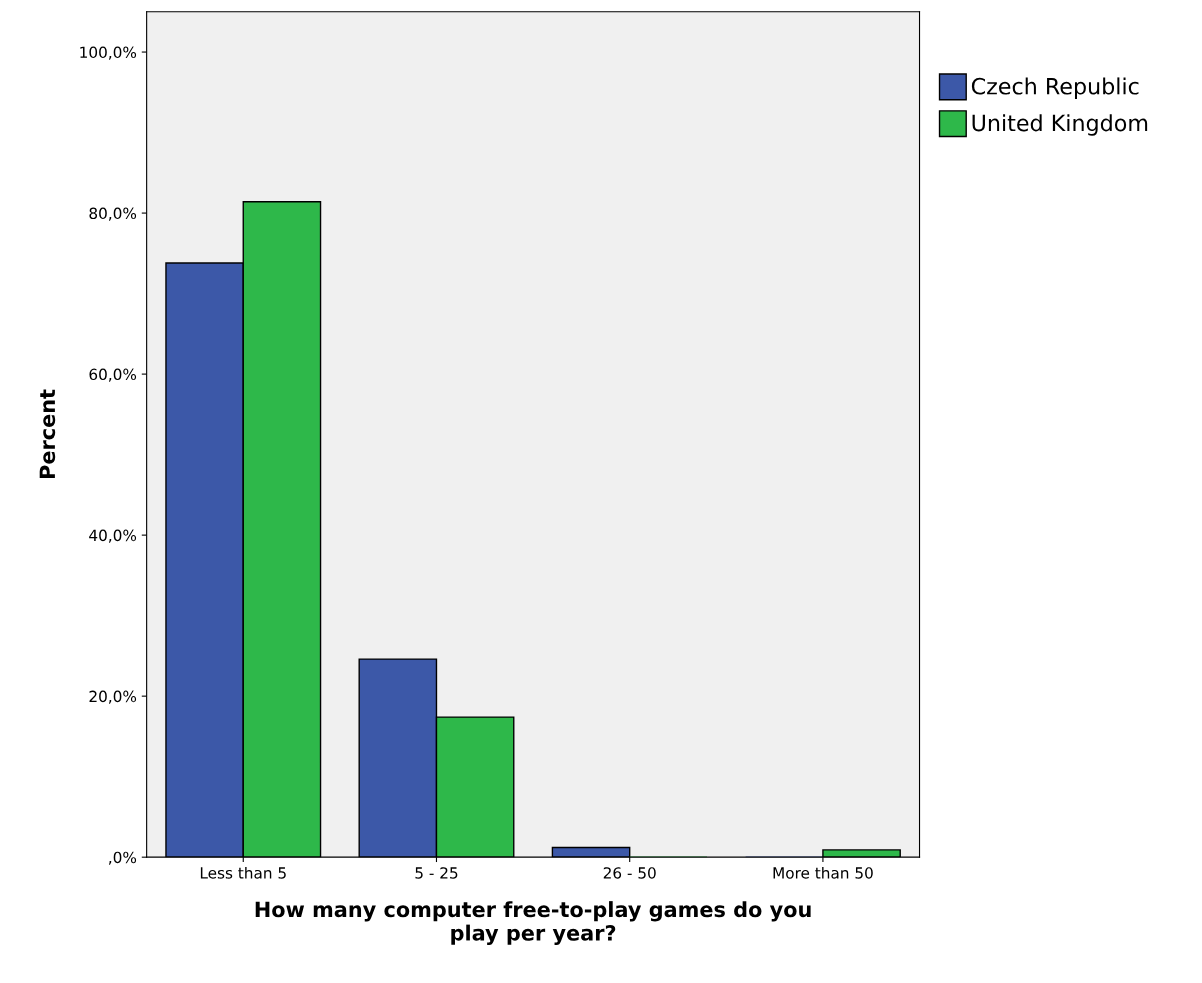 This screenshot has height=983, width=1202. Describe the element at coordinates (47, 434) in the screenshot. I see `y-axis-title: Percent` at that location.